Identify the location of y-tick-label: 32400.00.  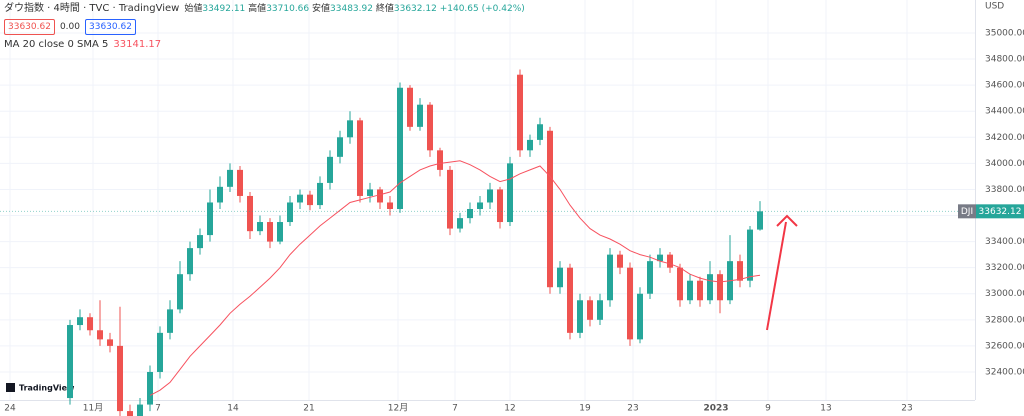
(1004, 372).